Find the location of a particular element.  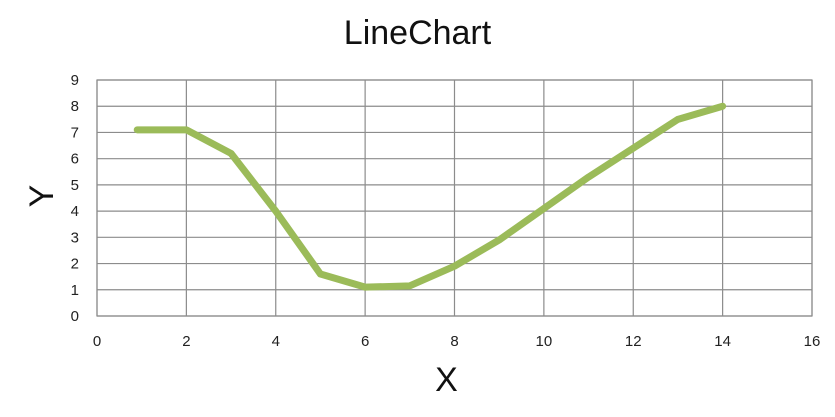

x-axis-title: X is located at coordinates (446, 380).